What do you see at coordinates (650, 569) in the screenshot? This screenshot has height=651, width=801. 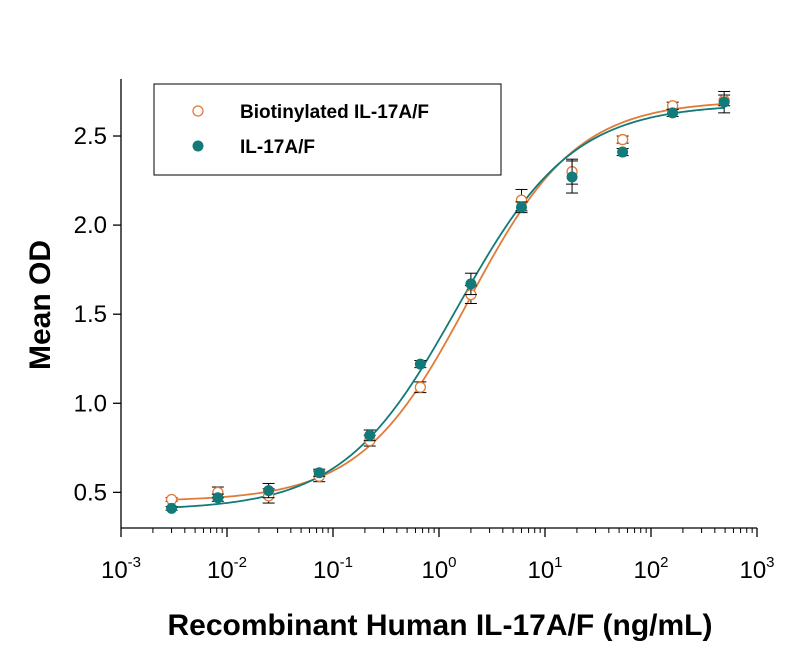 I see `x-tick-label: 10²` at bounding box center [650, 569].